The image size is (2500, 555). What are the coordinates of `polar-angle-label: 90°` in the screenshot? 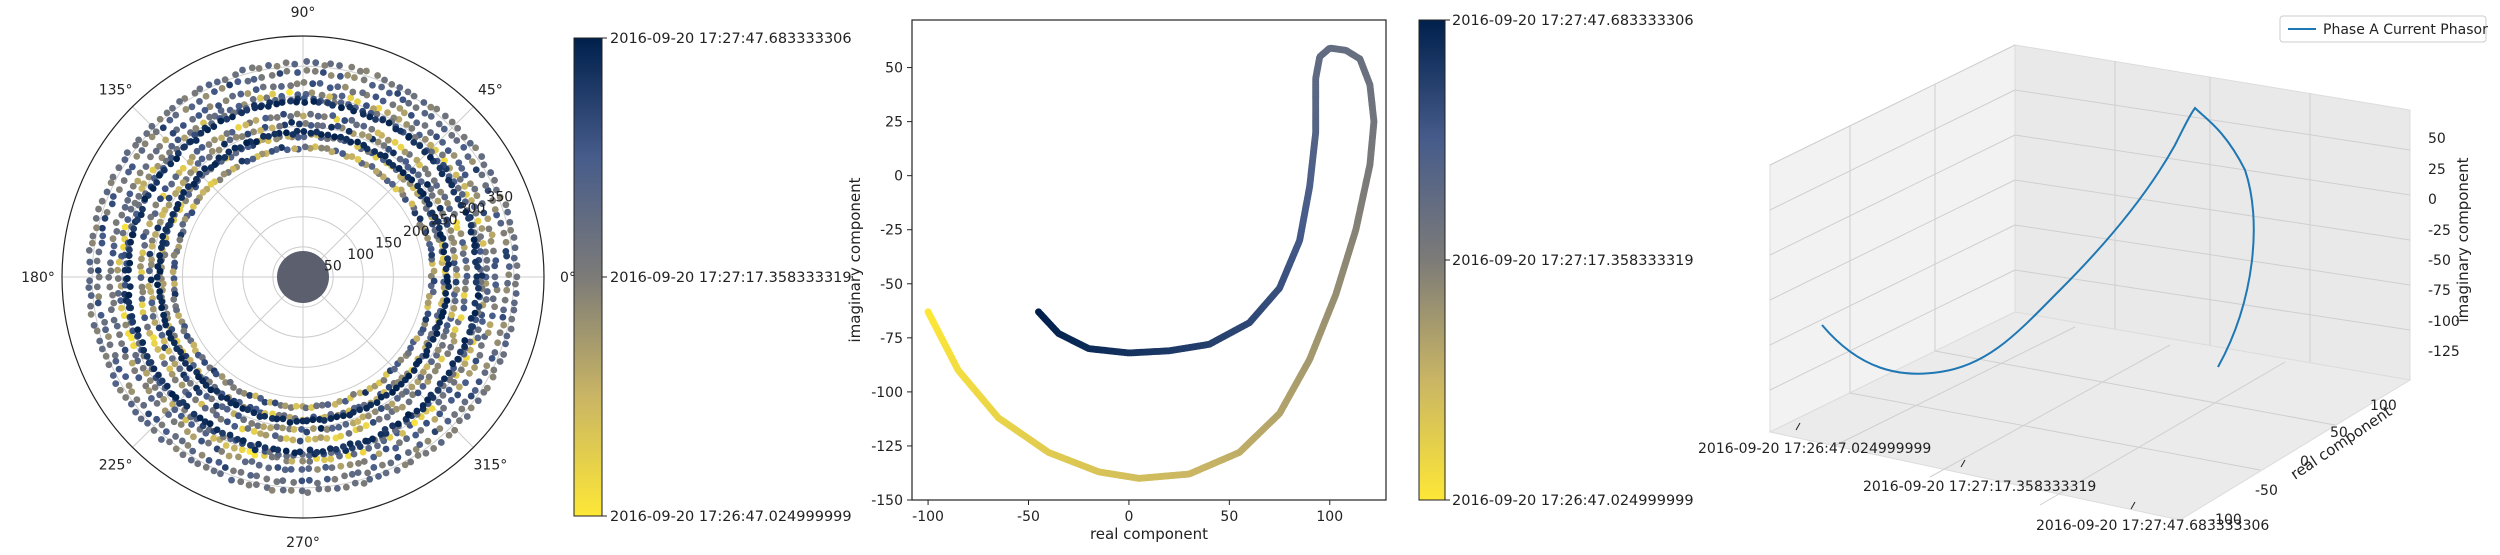 It's located at (303, 13).